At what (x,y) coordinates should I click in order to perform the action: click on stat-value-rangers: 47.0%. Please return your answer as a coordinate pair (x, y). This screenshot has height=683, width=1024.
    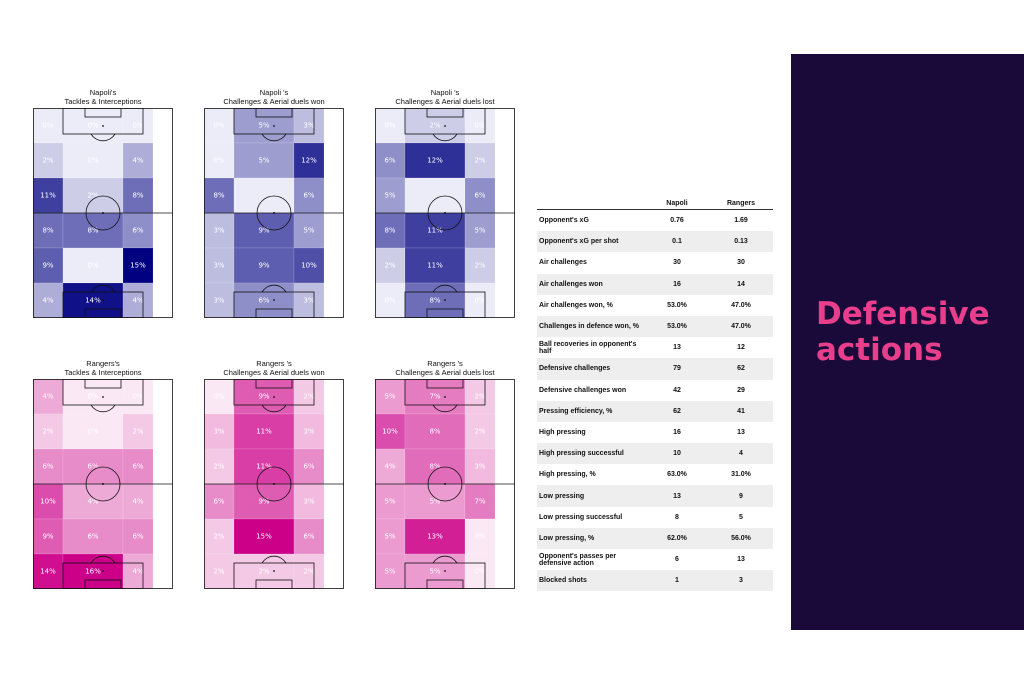
    Looking at the image, I should click on (741, 305).